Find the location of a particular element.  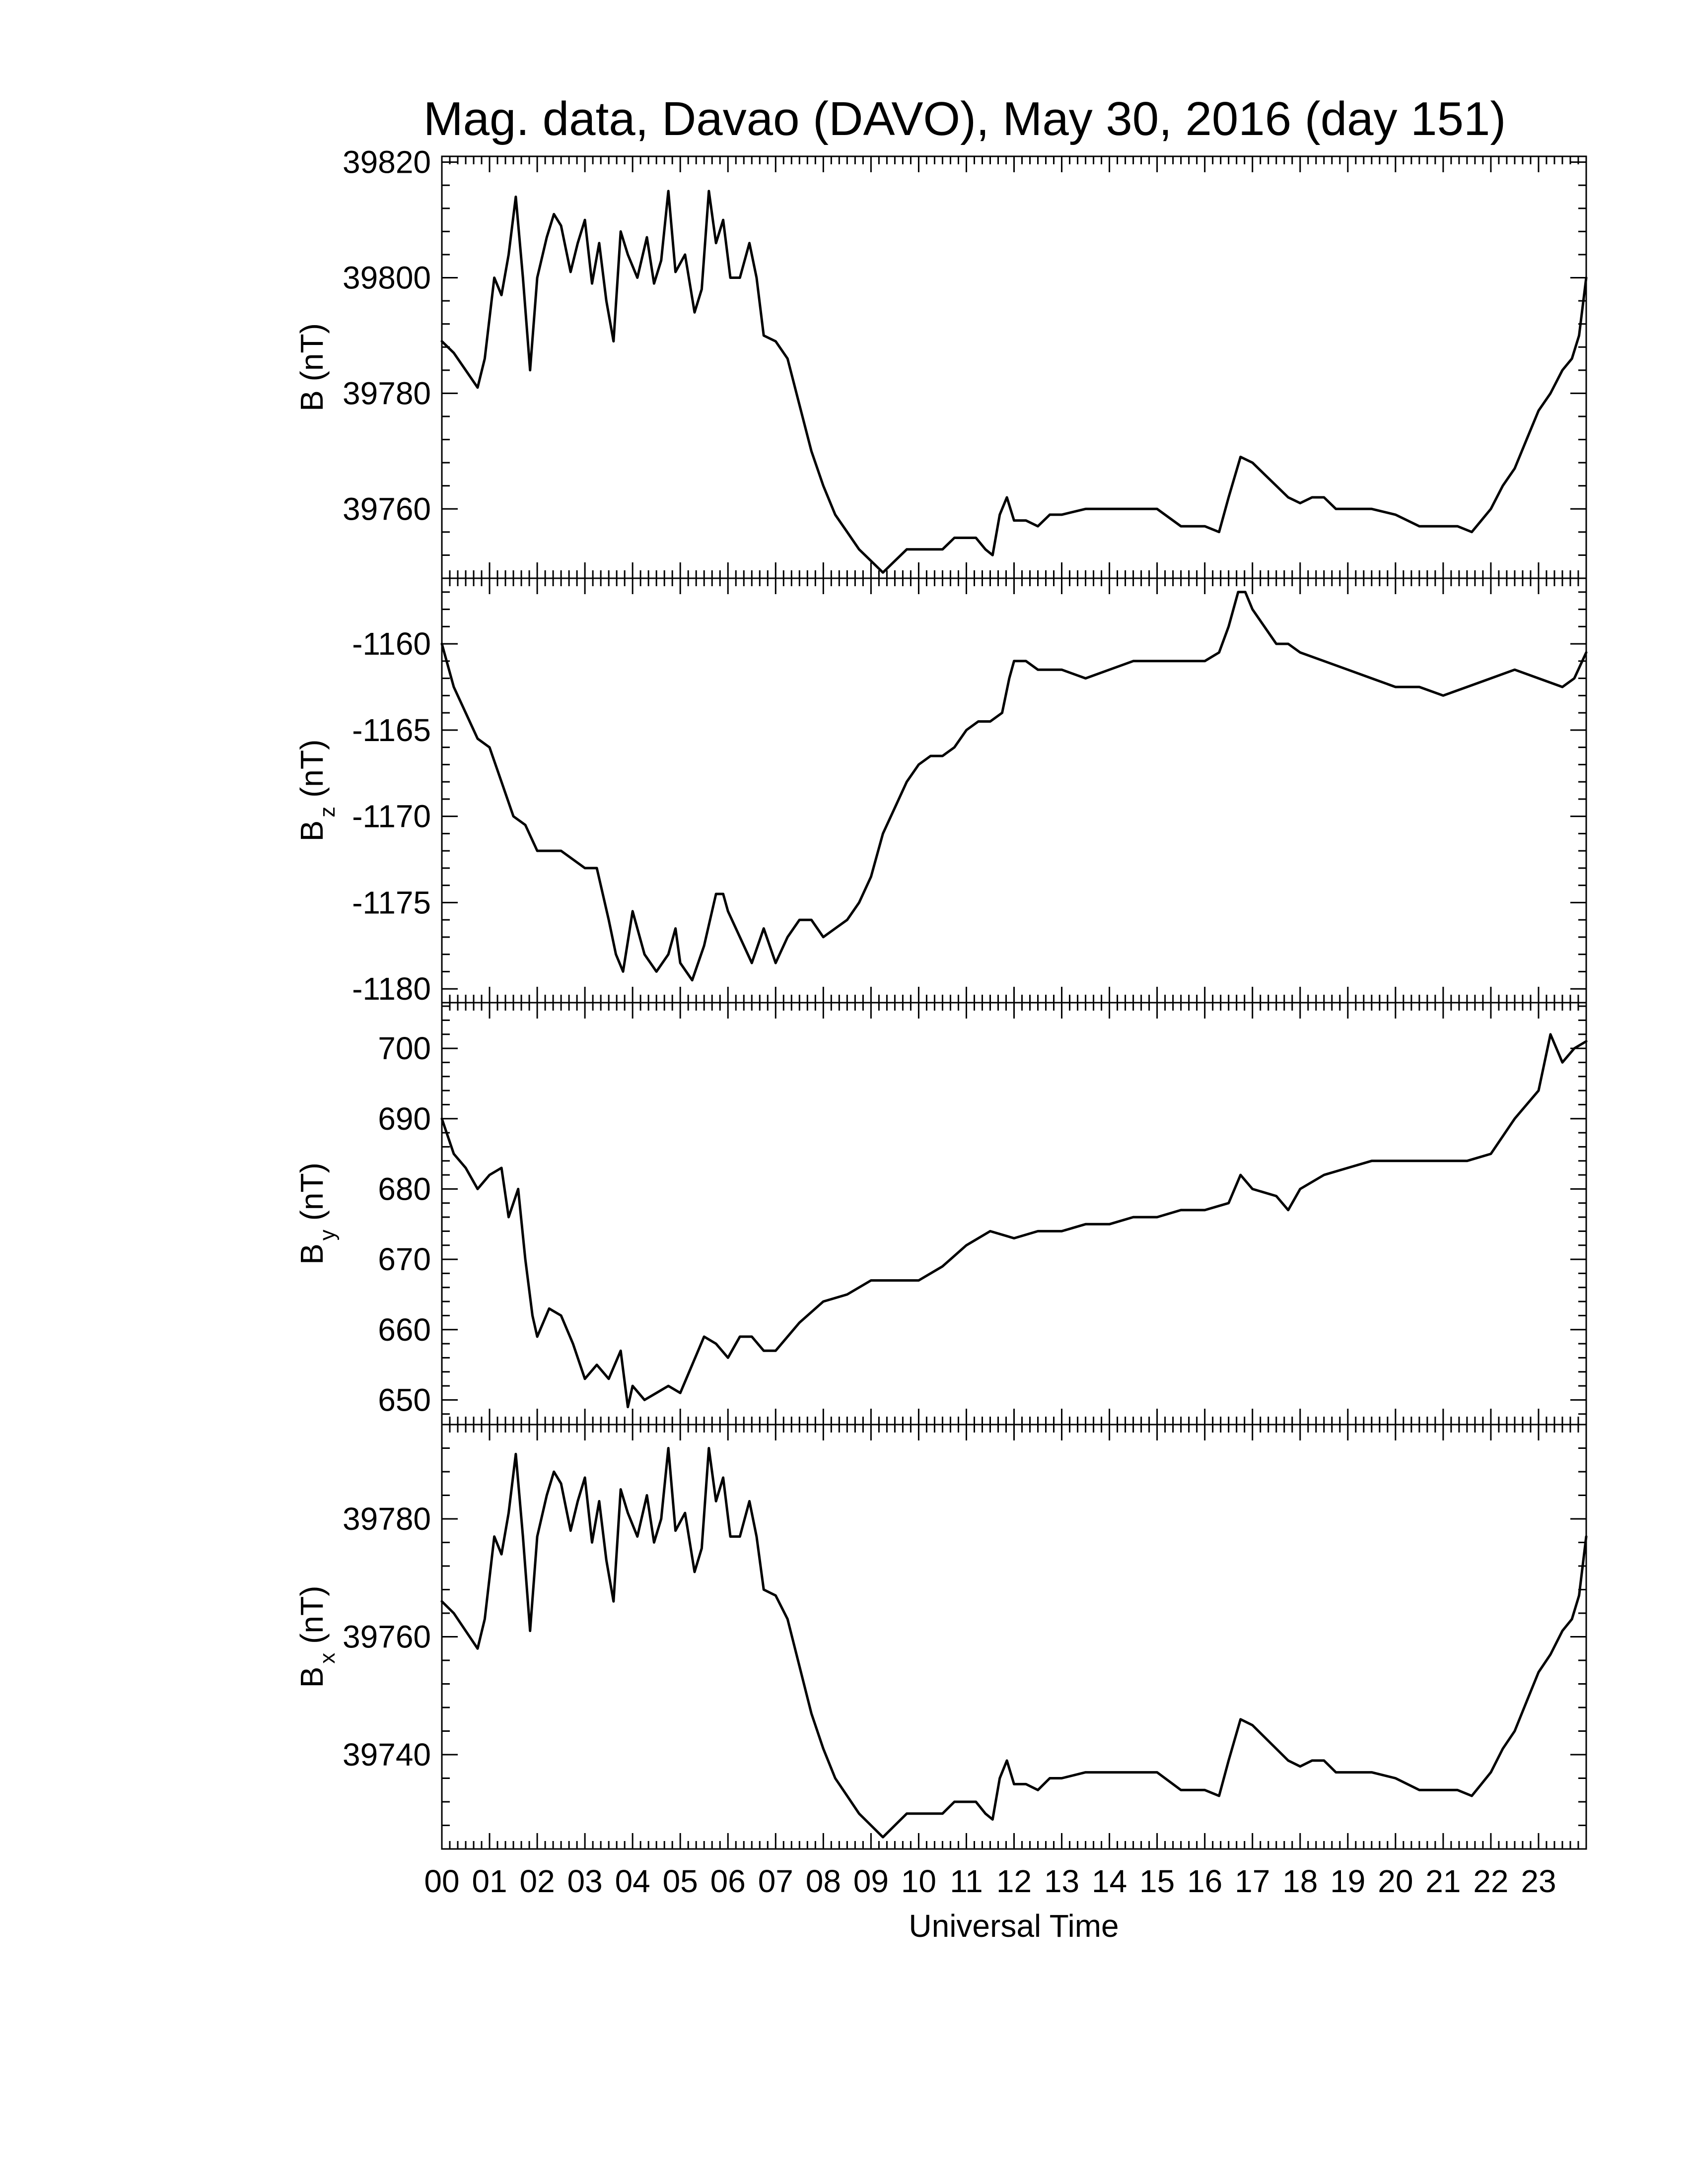

x-tick-label: 03 is located at coordinates (585, 1881).